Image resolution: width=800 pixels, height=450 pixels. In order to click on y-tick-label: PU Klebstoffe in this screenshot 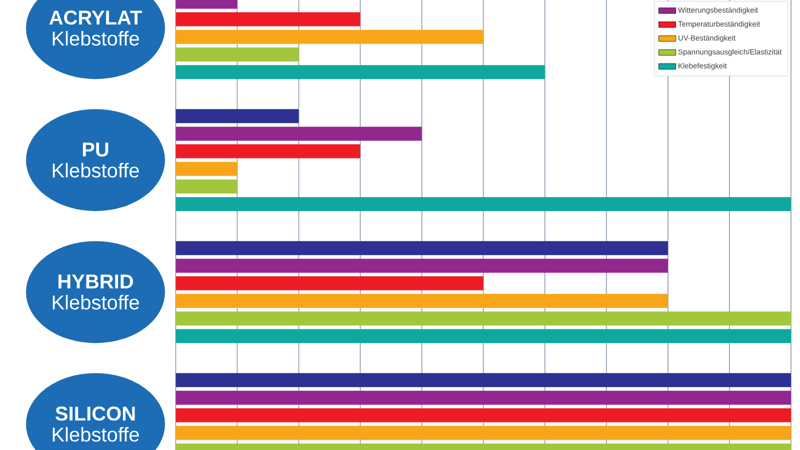, I will do `click(95, 160)`.